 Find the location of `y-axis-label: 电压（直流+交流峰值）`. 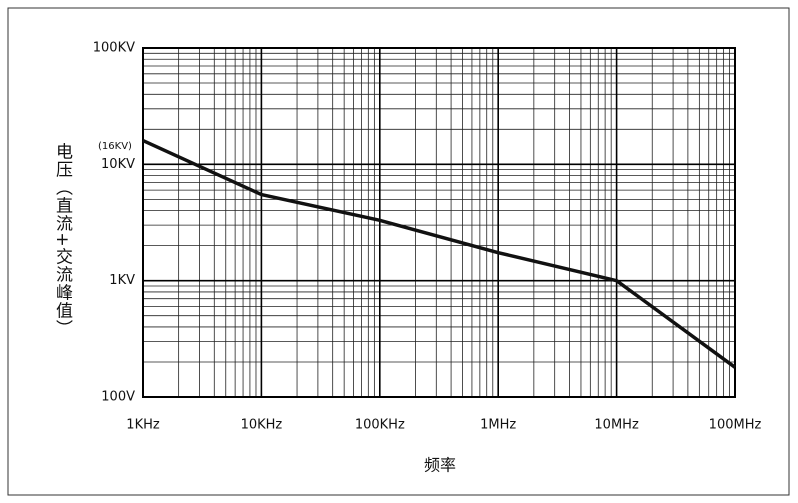

y-axis-label: 电压（直流+交流峰值） is located at coordinates (62, 239).